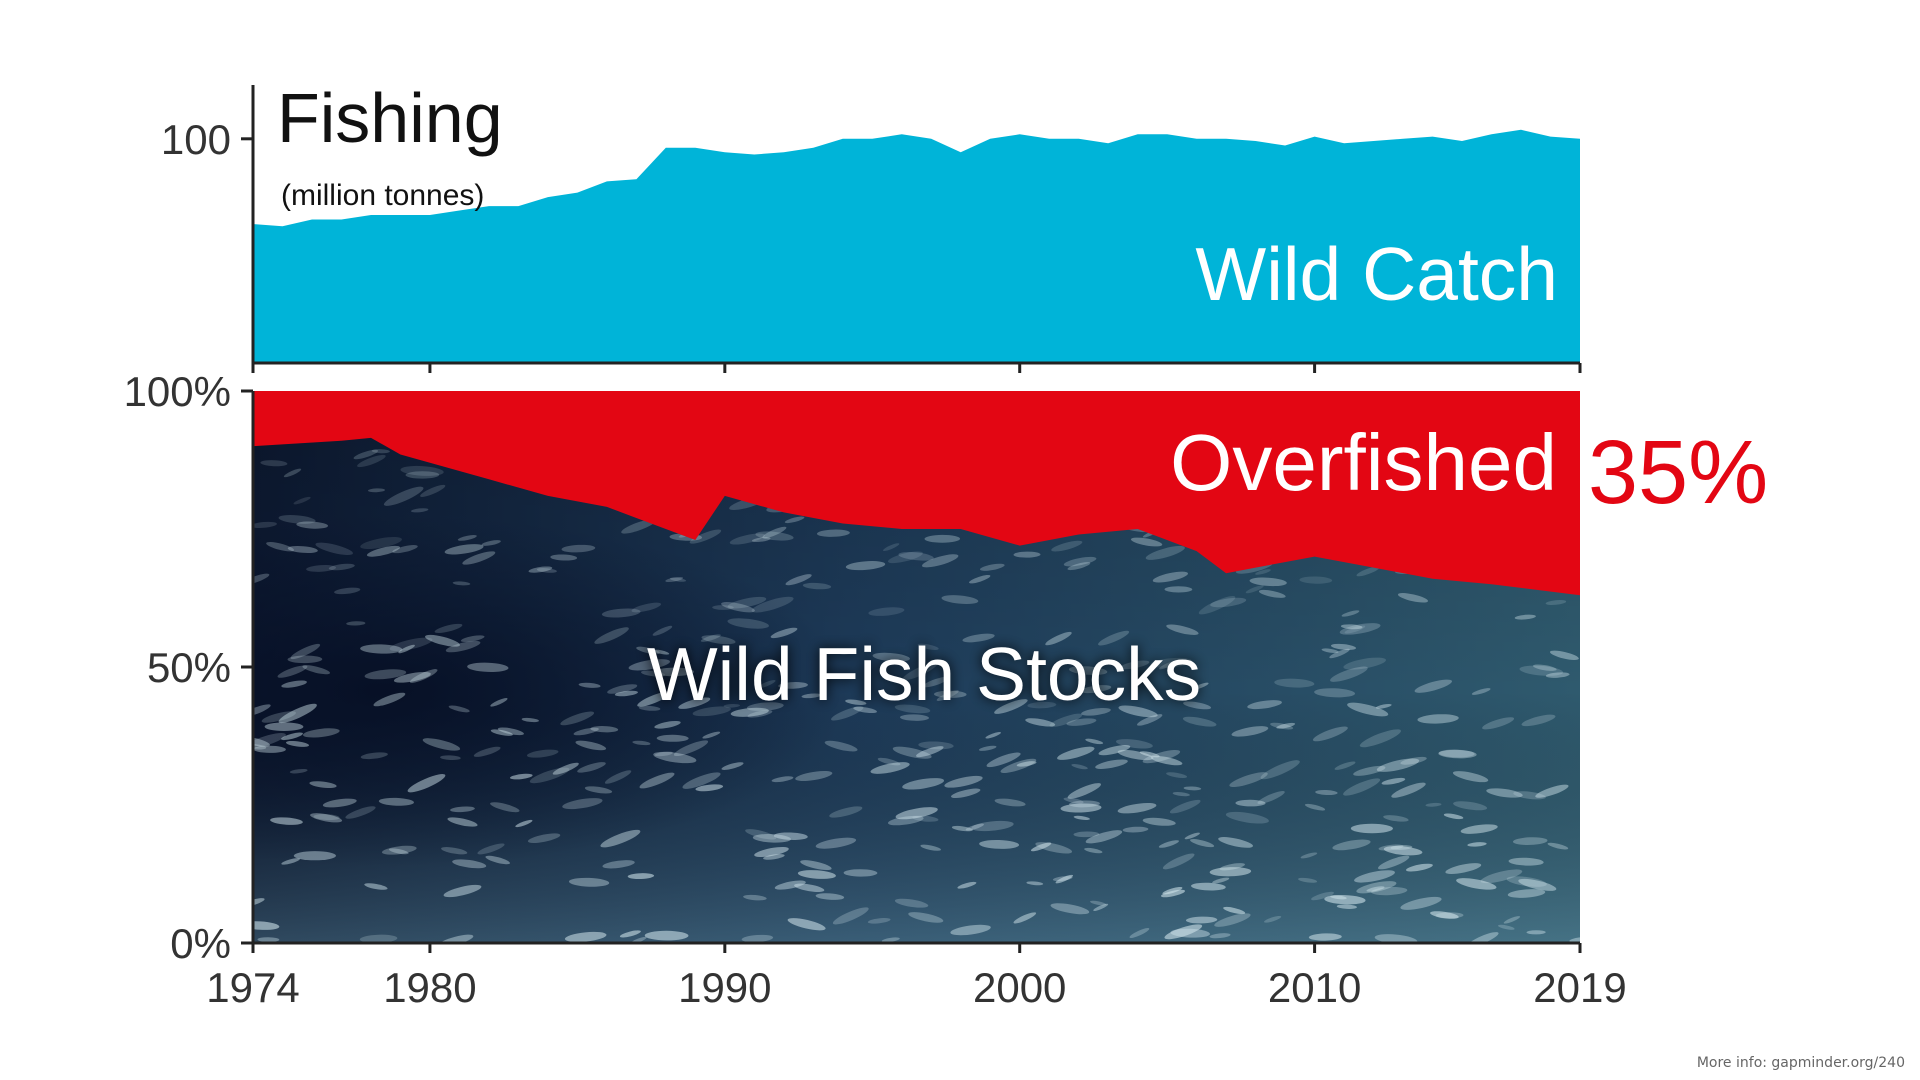 The width and height of the screenshot is (1920, 1080). What do you see at coordinates (916, 246) in the screenshot?
I see `wild-catch-area` at bounding box center [916, 246].